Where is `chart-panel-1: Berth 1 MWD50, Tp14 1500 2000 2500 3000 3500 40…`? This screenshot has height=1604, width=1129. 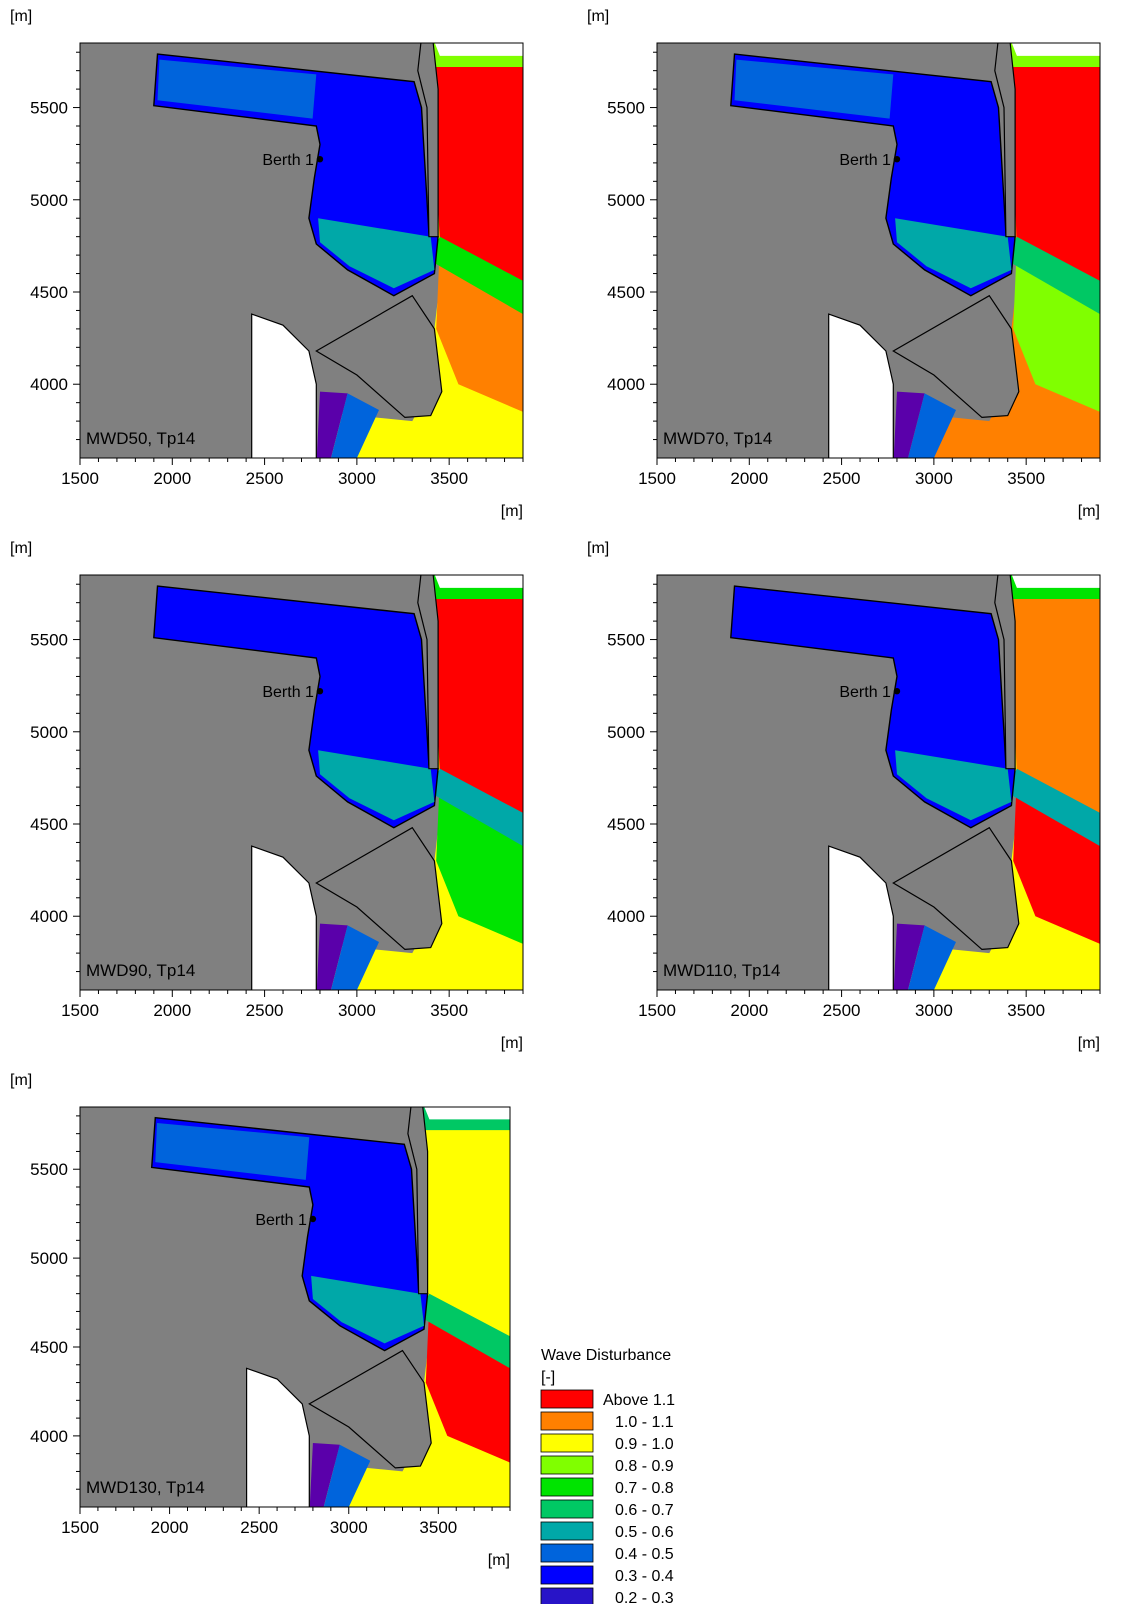 chart-panel-1: Berth 1 MWD50, Tp14 1500 2000 2500 3000 3500 40… is located at coordinates (267, 264).